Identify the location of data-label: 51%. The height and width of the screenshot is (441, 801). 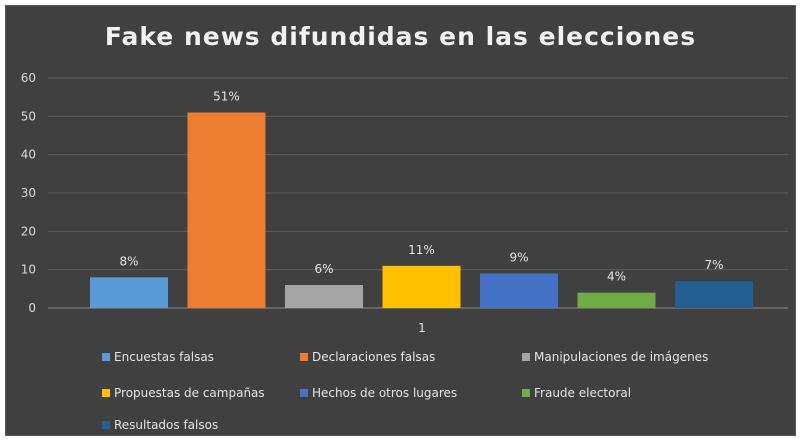
(226, 97).